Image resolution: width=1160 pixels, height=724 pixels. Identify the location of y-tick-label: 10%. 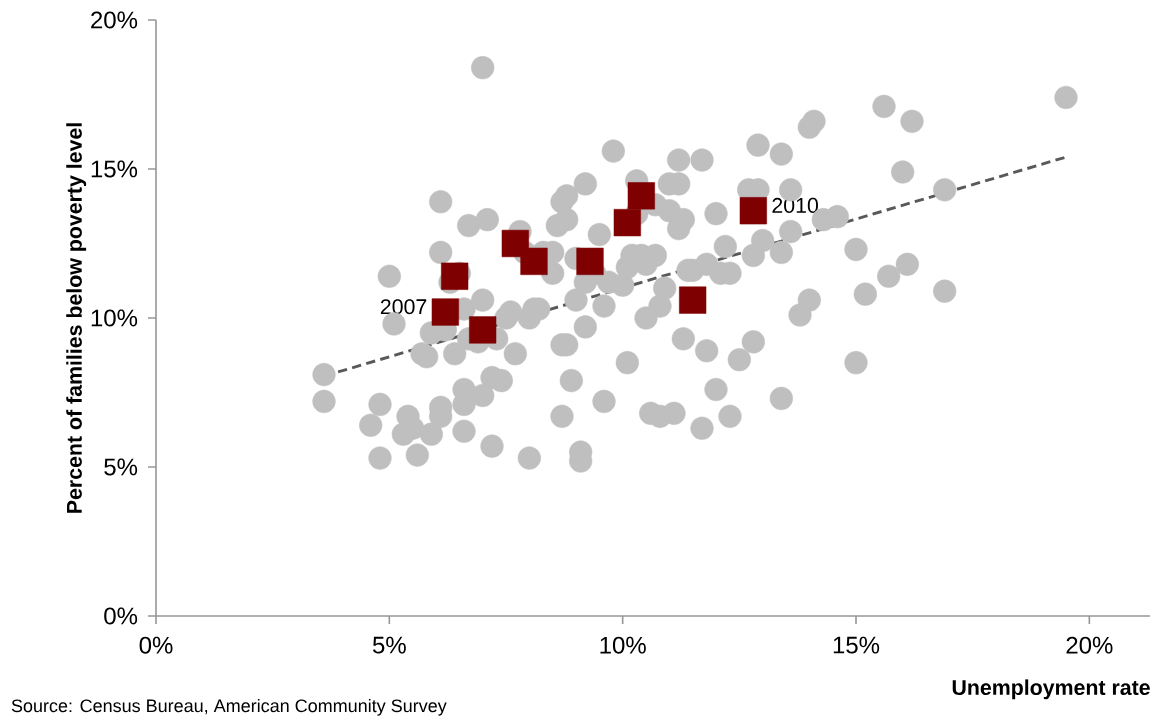
(114, 318).